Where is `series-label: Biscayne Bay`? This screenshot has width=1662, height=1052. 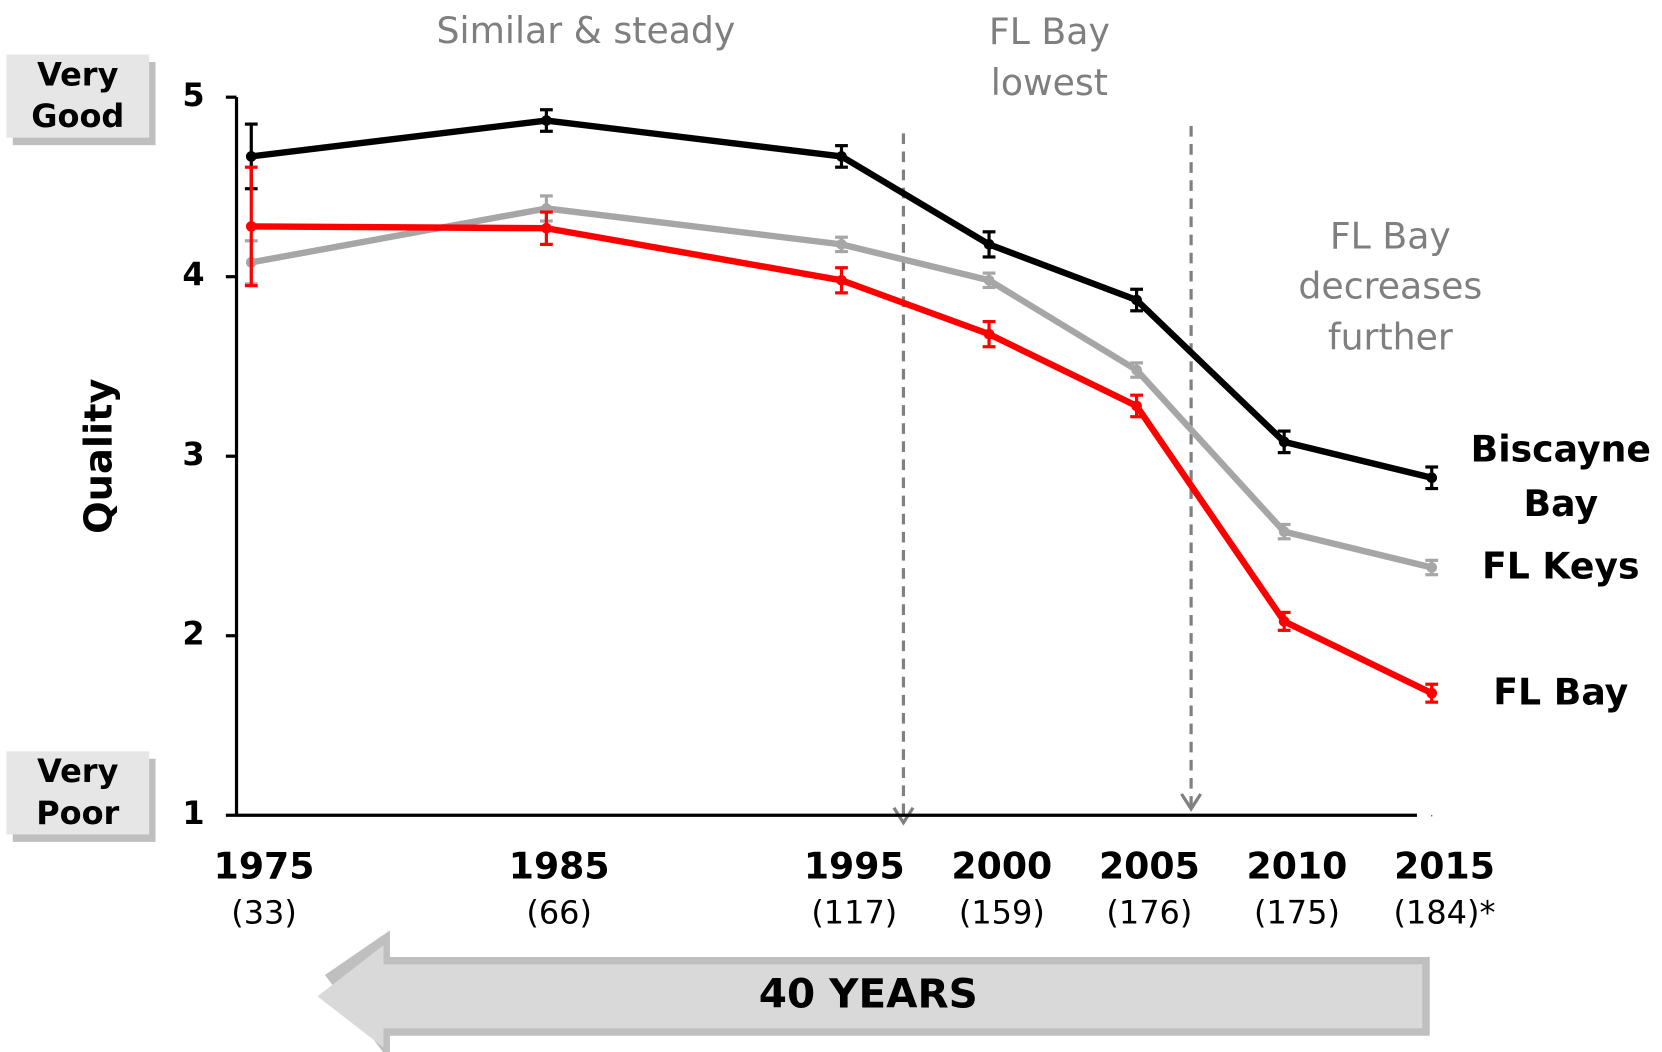
series-label: Biscayne Bay is located at coordinates (1560, 477).